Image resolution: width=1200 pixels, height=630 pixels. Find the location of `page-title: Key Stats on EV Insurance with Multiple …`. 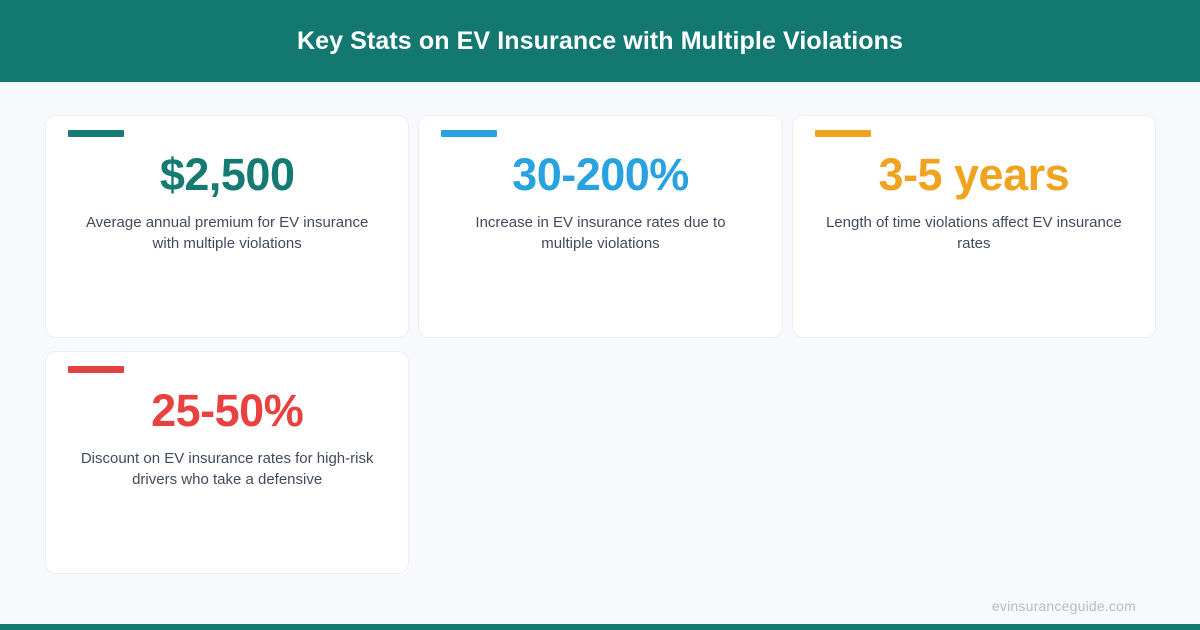

page-title: Key Stats on EV Insurance with Multiple … is located at coordinates (600, 41).